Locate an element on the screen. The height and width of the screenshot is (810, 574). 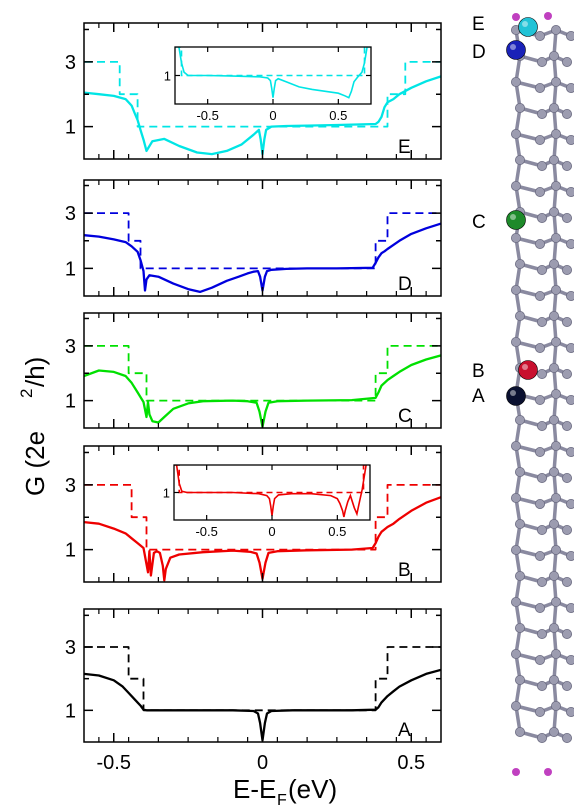
x-tick-label: -0.5 is located at coordinates (114, 763).